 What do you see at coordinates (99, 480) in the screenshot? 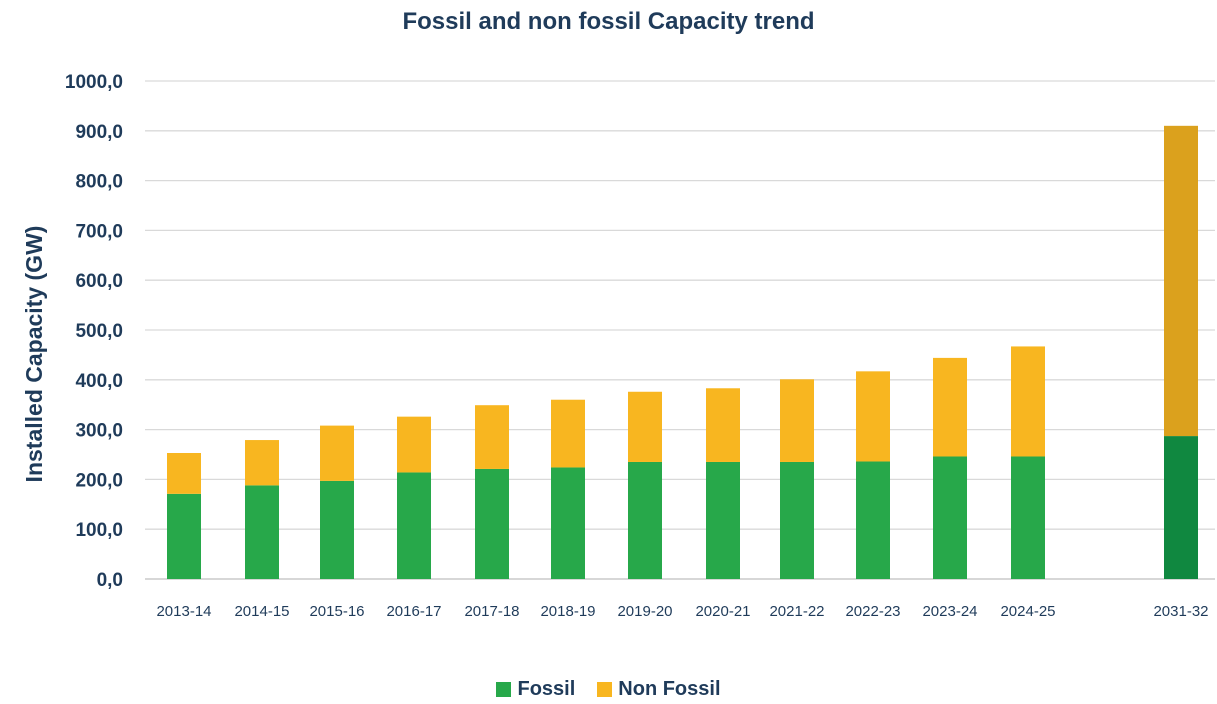
I see `y-tick-label: 200,0` at bounding box center [99, 480].